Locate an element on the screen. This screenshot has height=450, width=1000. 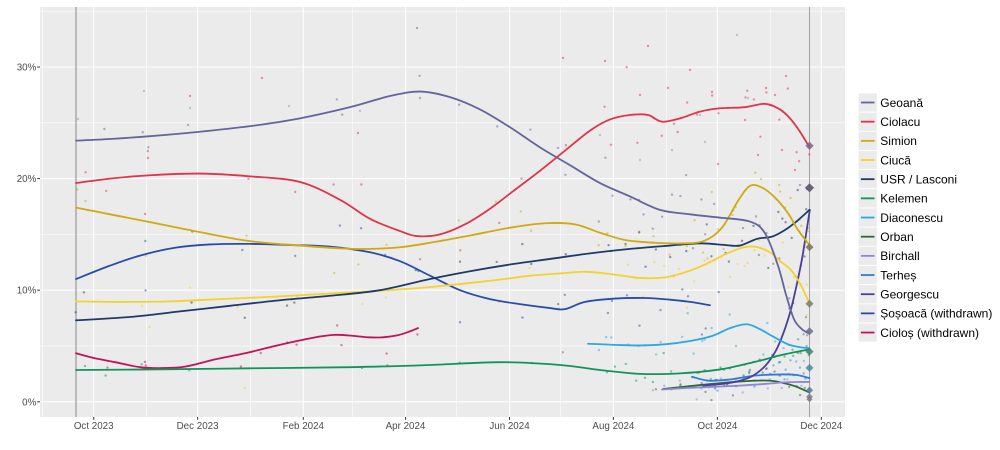
svg-text: Ciolacu is located at coordinates (900, 122).